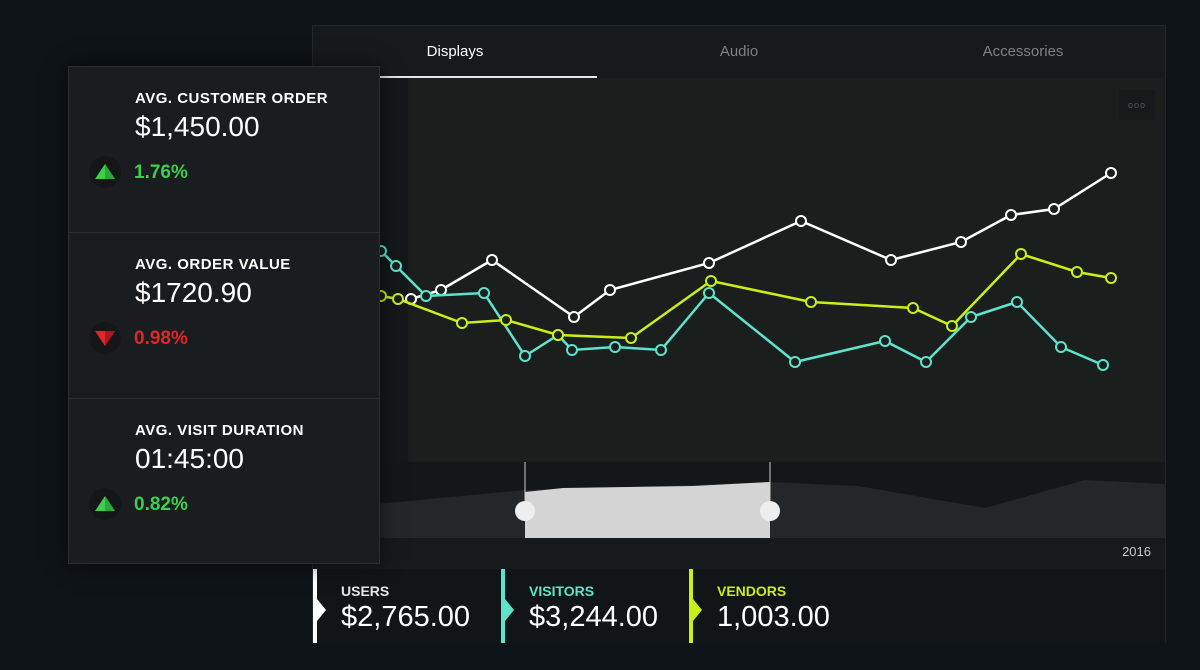 The height and width of the screenshot is (670, 1200). Describe the element at coordinates (219, 430) in the screenshot. I see `kpi-title: AVG. VISIT DURATION` at that location.